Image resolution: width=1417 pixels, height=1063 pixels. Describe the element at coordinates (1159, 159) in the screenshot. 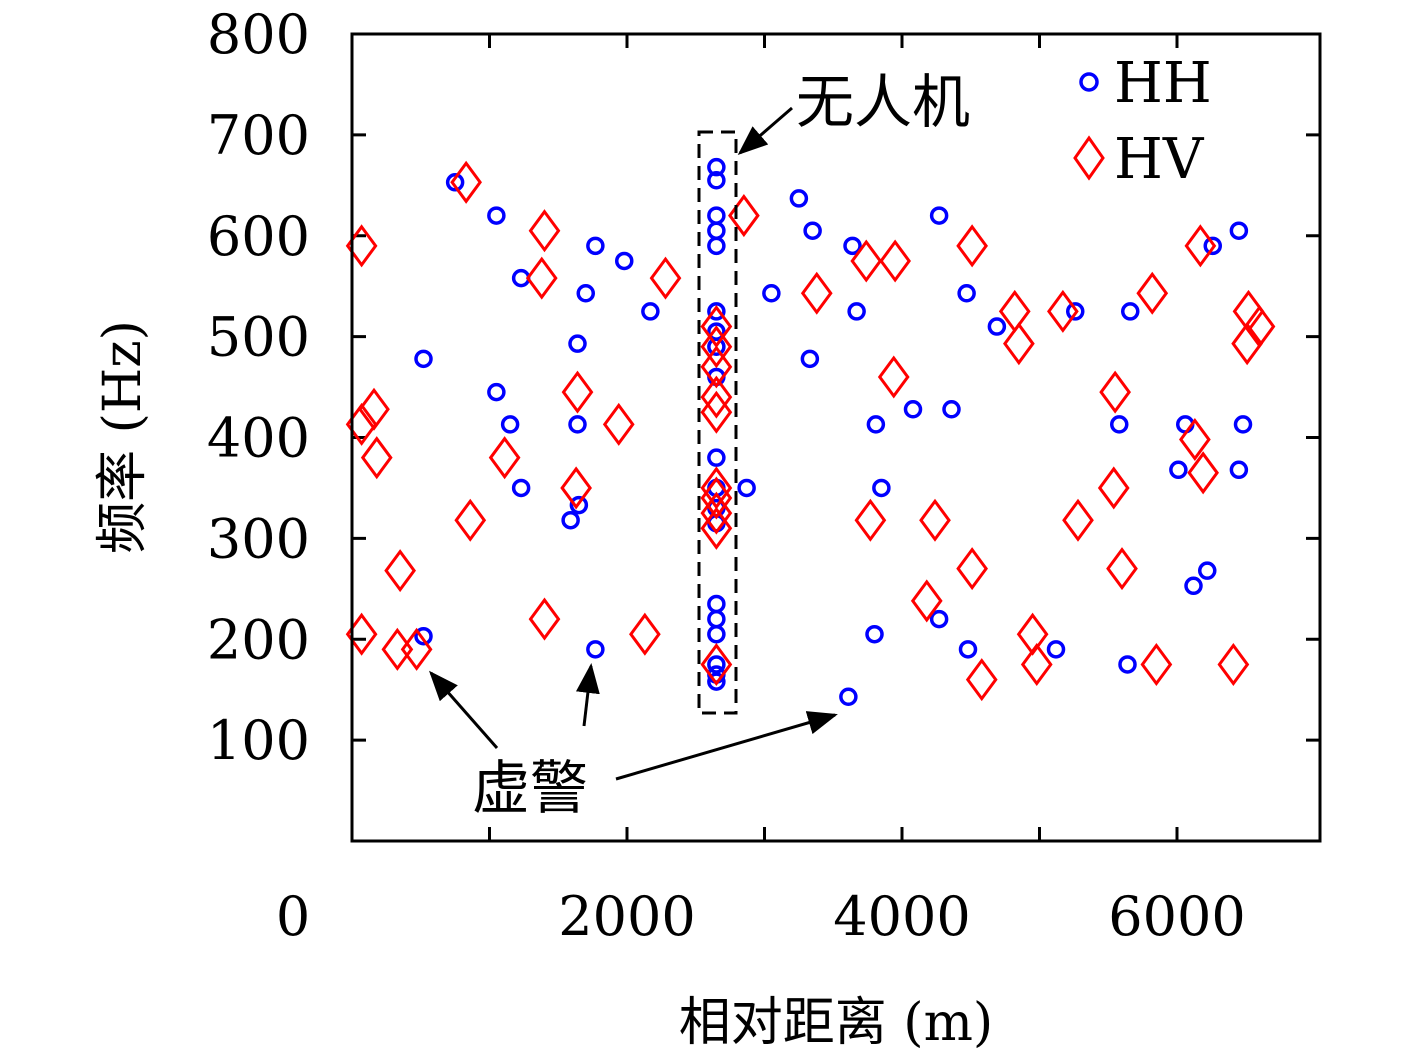

I see `legend-label-hv: HV` at that location.